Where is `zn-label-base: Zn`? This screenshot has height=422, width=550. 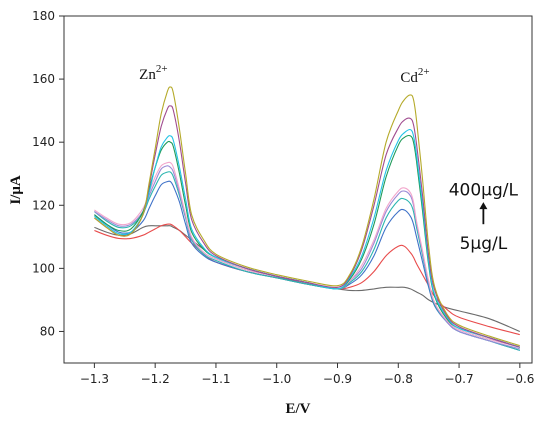 zn-label-base: Zn is located at coordinates (147, 75).